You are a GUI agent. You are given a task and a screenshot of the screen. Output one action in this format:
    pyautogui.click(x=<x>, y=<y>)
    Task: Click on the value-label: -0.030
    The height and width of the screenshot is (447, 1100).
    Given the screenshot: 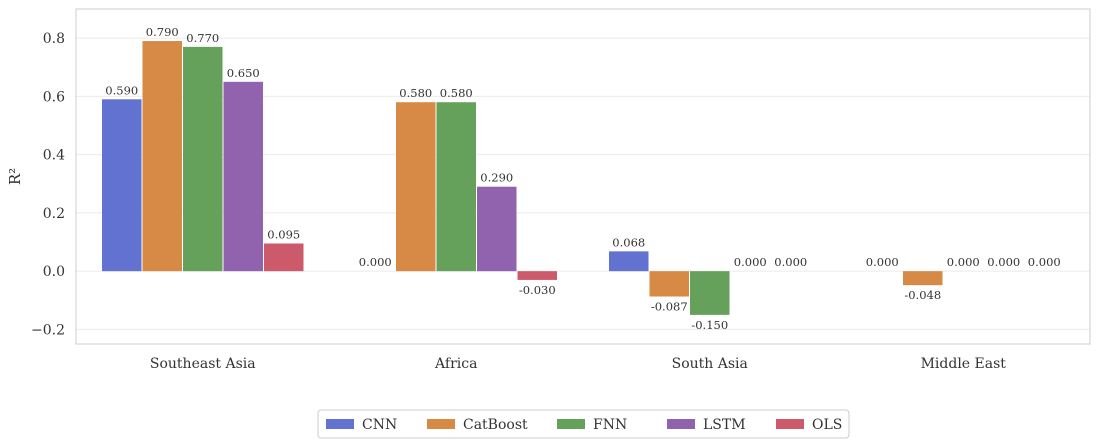 What is the action you would take?
    pyautogui.click(x=537, y=290)
    